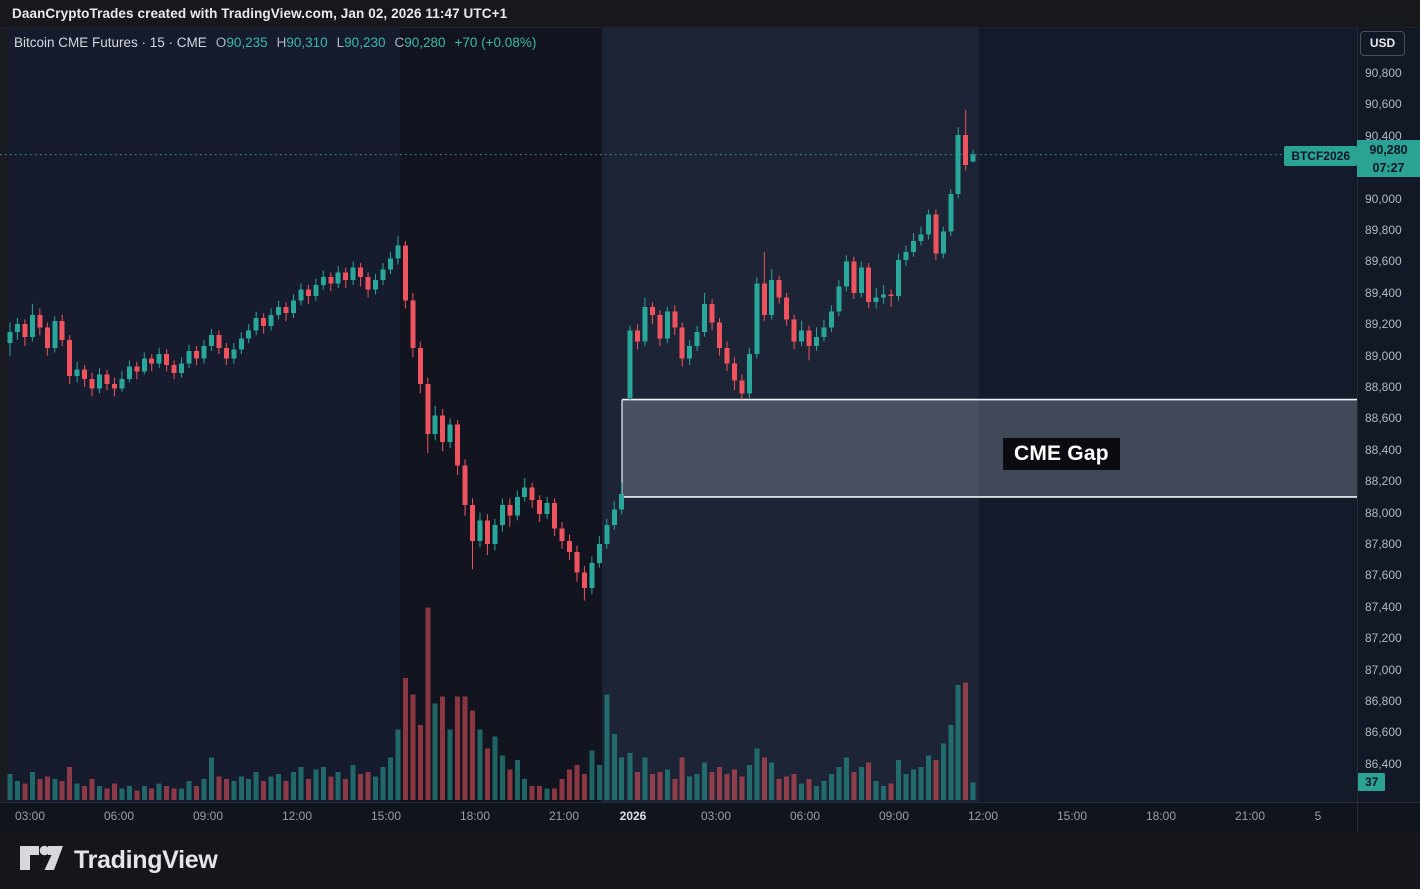 The height and width of the screenshot is (889, 1420). I want to click on tradingview-logo-icon, so click(41, 860).